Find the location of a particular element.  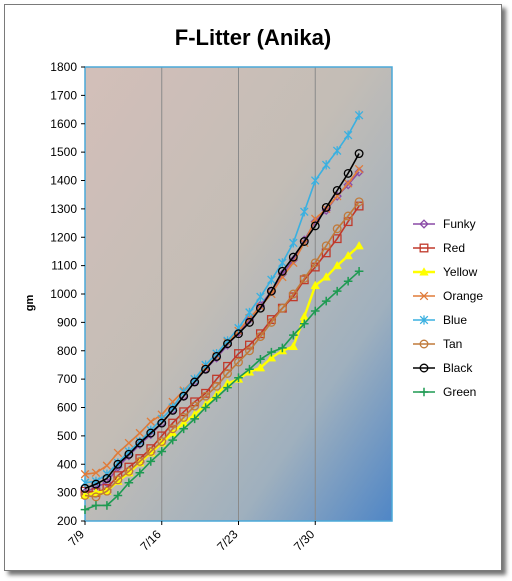

y-tick-label: 1400 is located at coordinates (63, 181).